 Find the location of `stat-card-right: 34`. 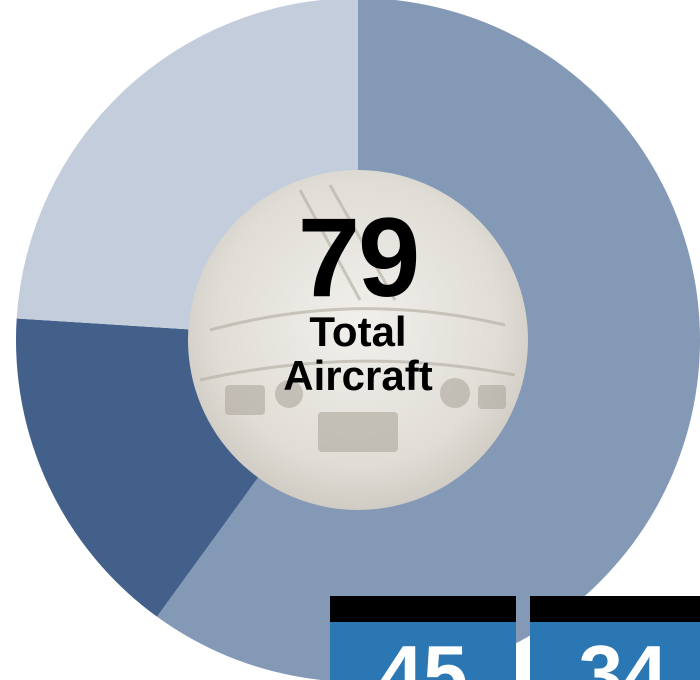

stat-card-right: 34 is located at coordinates (615, 638).